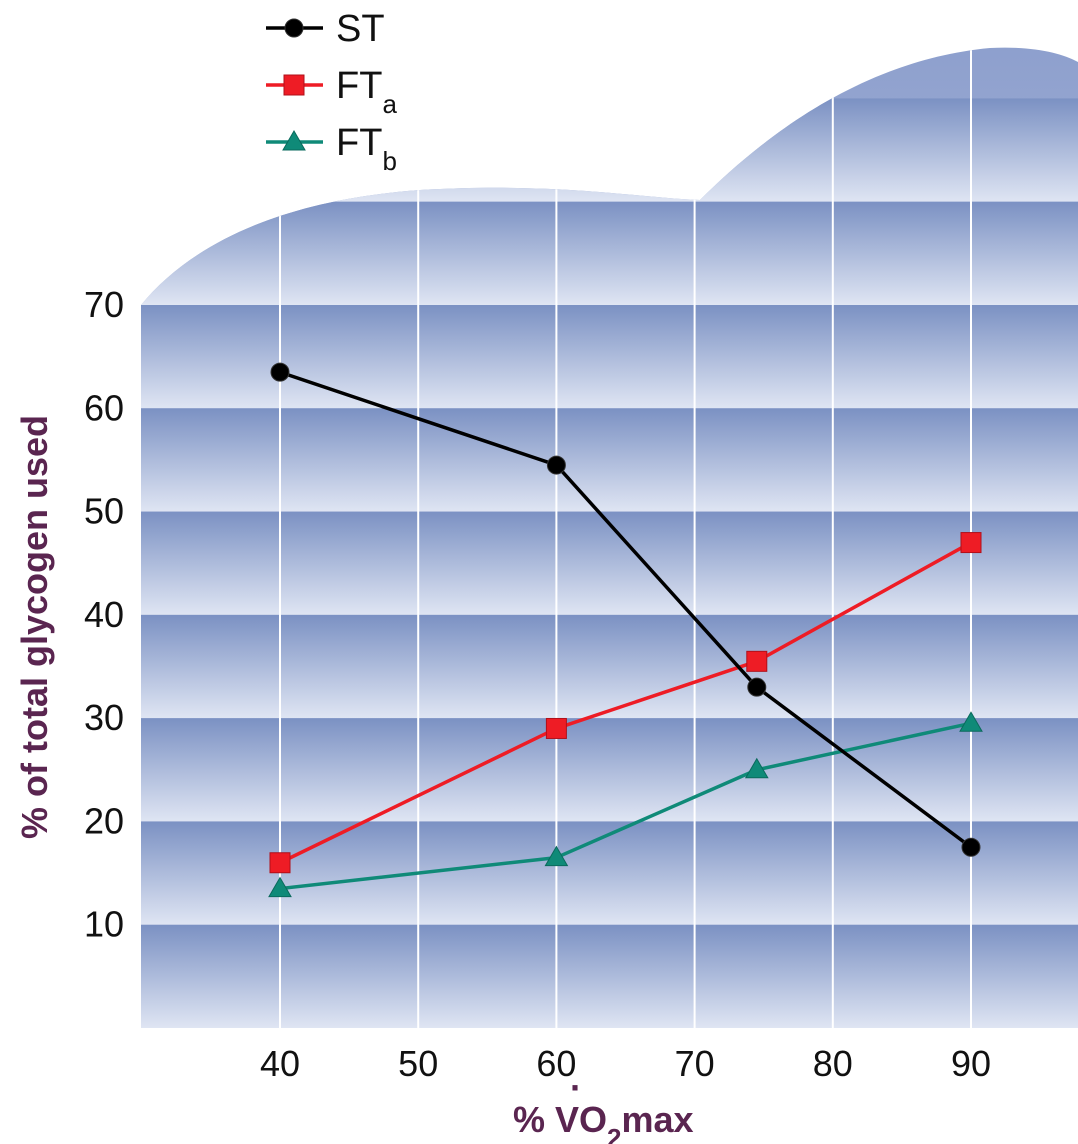 This screenshot has height=1144, width=1078. I want to click on x-tick-label: 80, so click(833, 1063).